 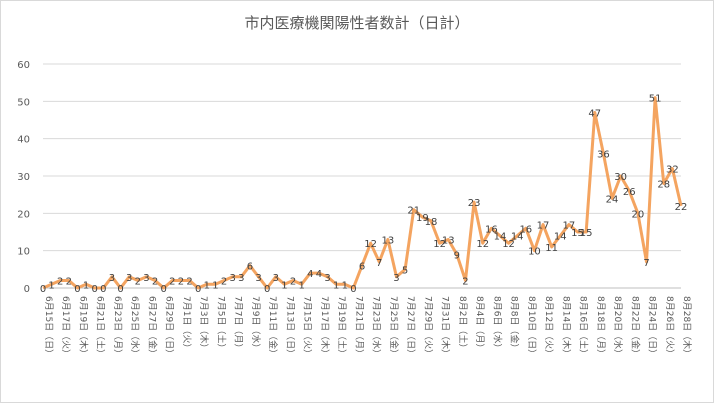 What do you see at coordinates (618, 327) in the screenshot?
I see `x-tick-label: 8月20日（水）` at bounding box center [618, 327].